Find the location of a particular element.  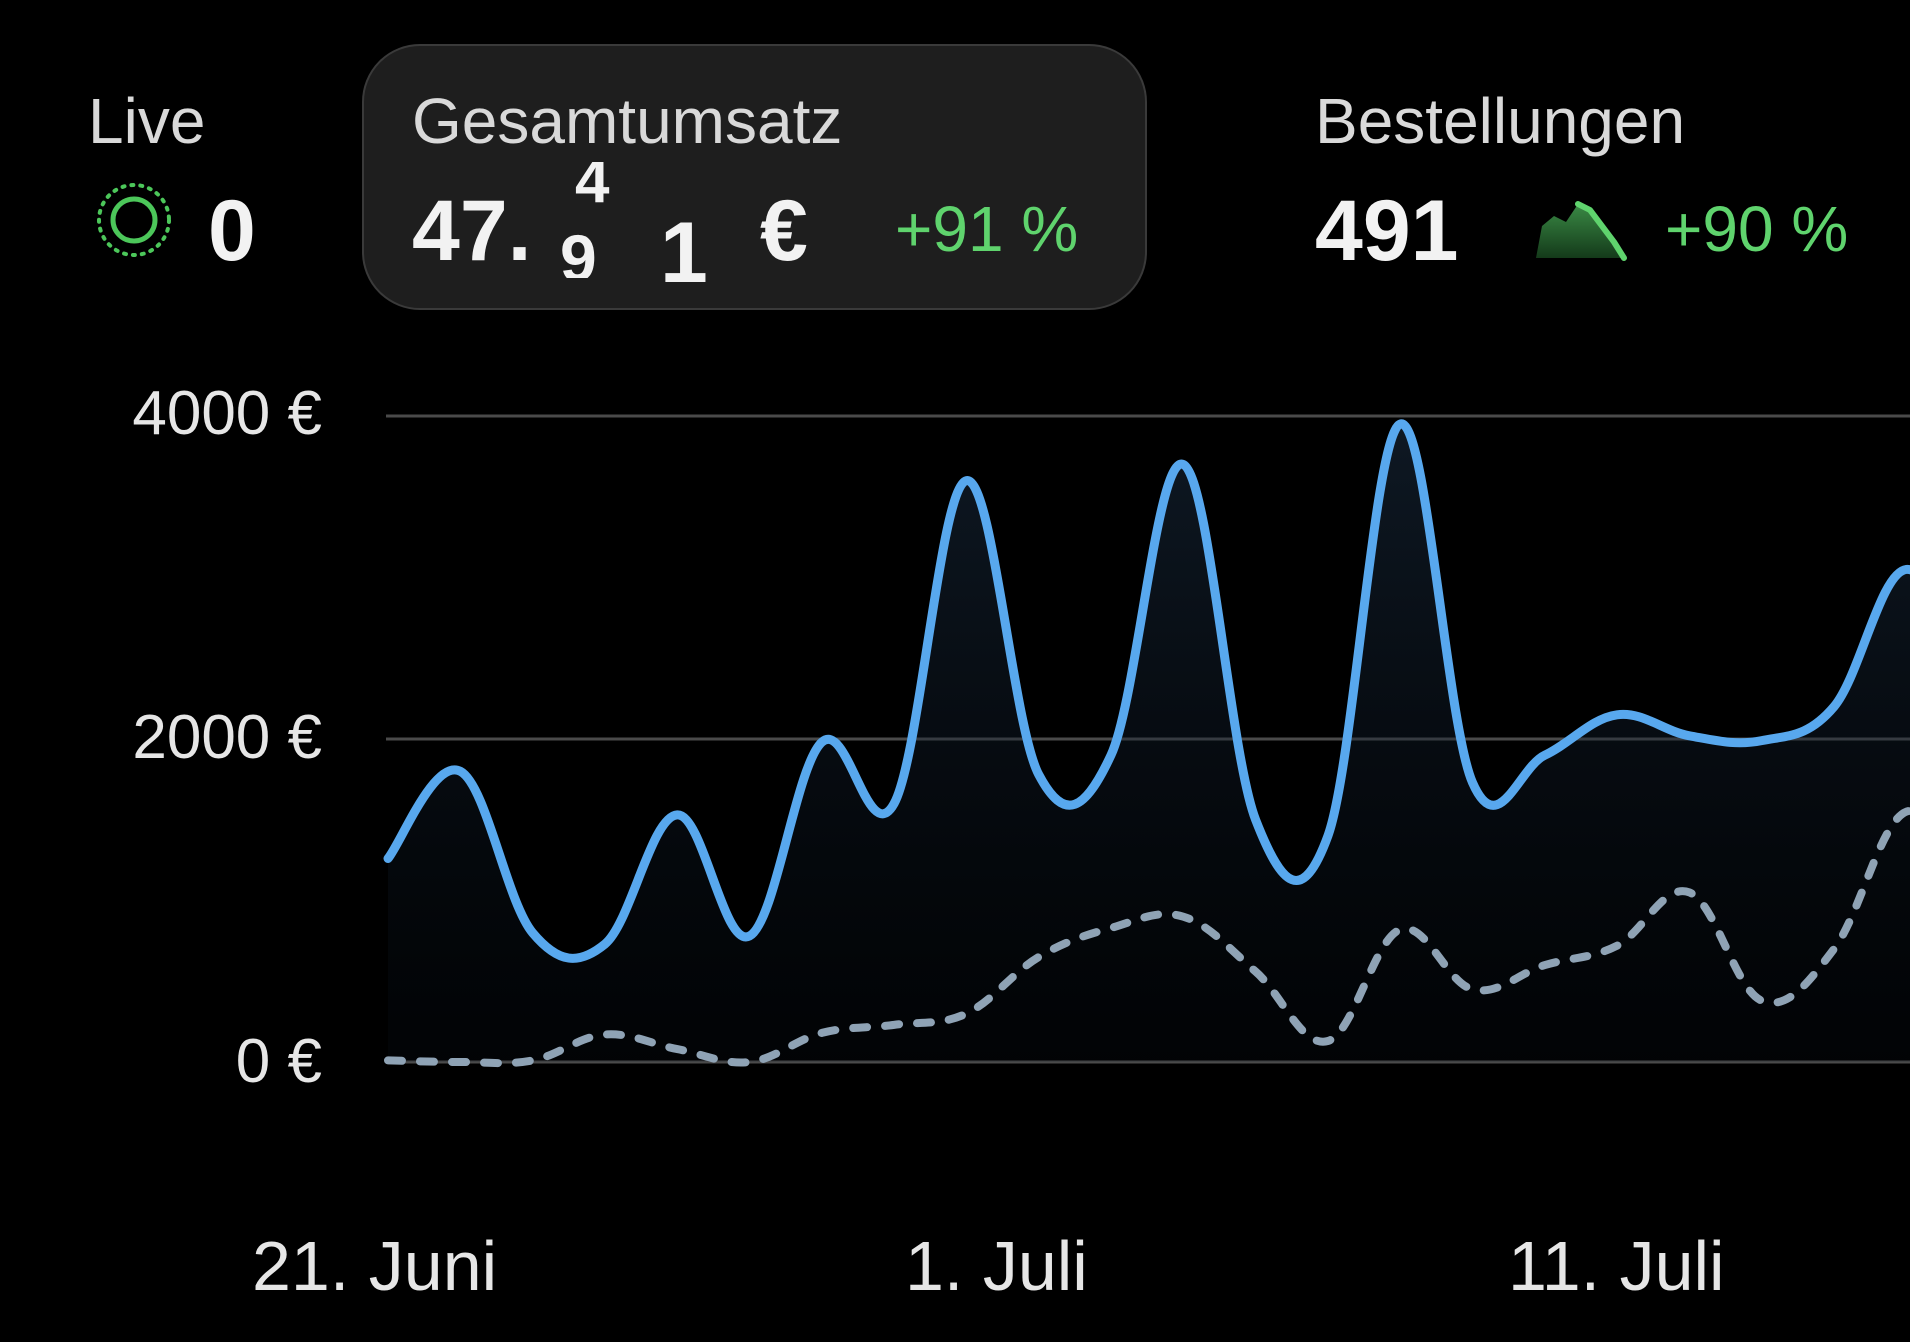

x-tick-1-juli: 1. Juli is located at coordinates (996, 1266).